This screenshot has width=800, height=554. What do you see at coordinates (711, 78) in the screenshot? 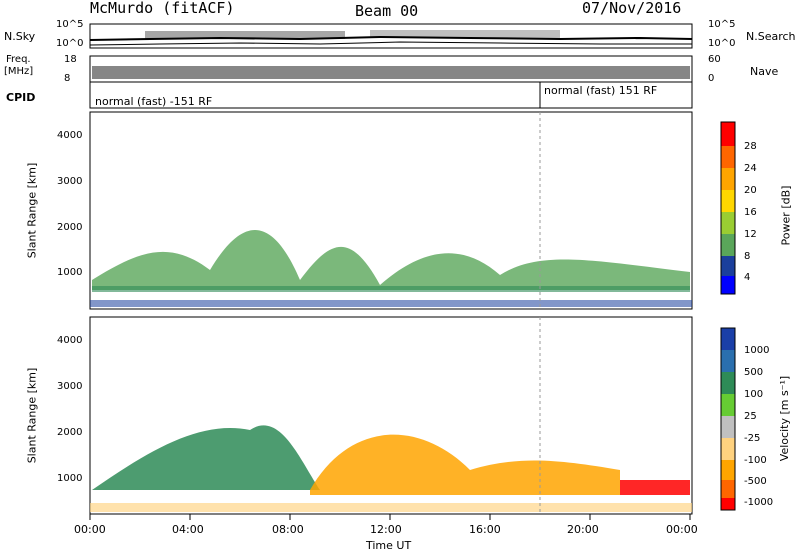
I see `nave-tick-bottom: 0` at bounding box center [711, 78].